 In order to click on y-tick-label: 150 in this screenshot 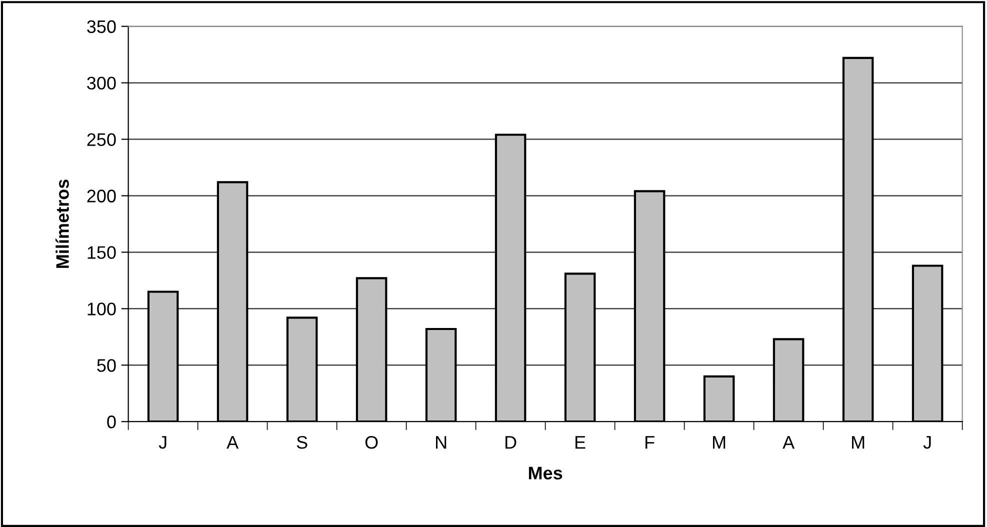, I will do `click(102, 252)`.